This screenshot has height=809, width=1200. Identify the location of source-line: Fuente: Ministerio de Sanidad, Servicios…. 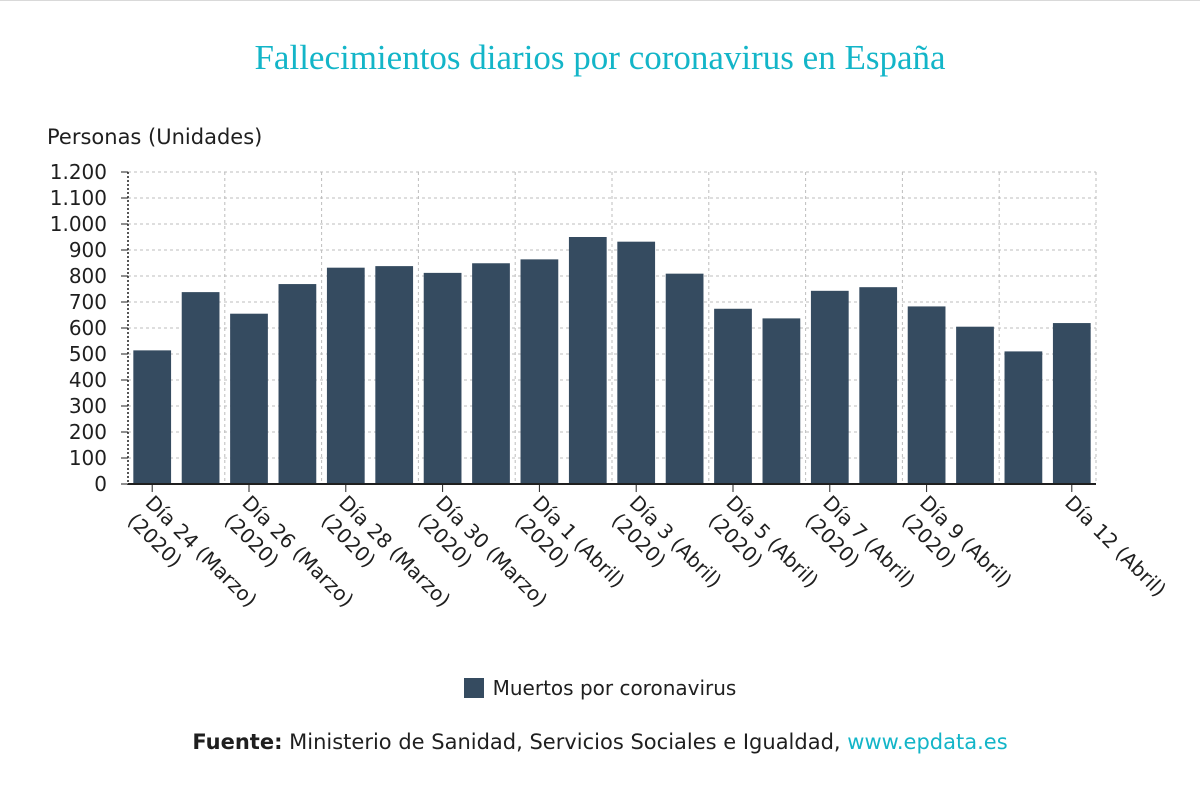
(600, 742).